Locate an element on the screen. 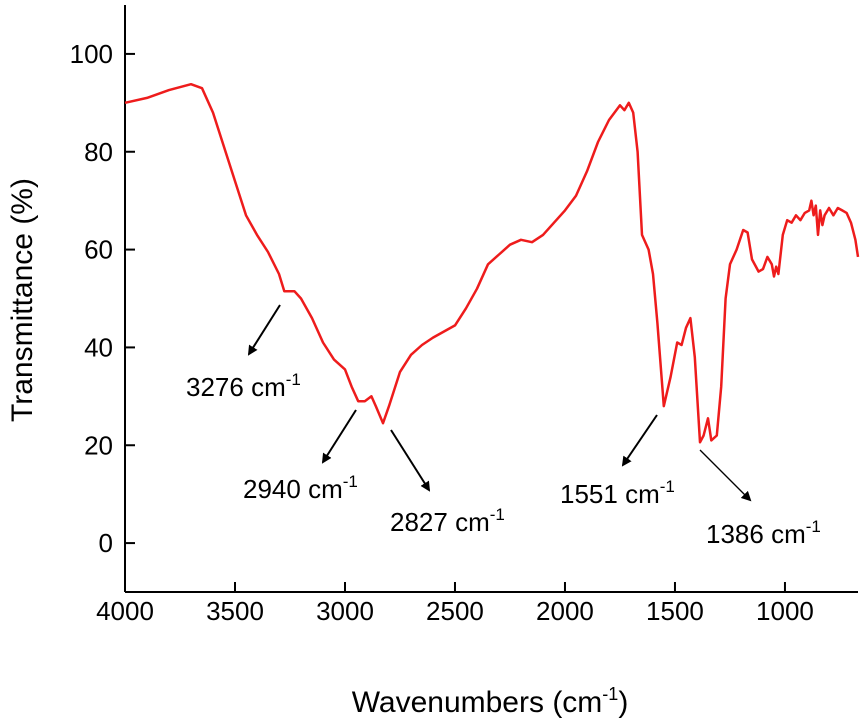 The height and width of the screenshot is (726, 861). y-tick-label: 100 is located at coordinates (91, 54).